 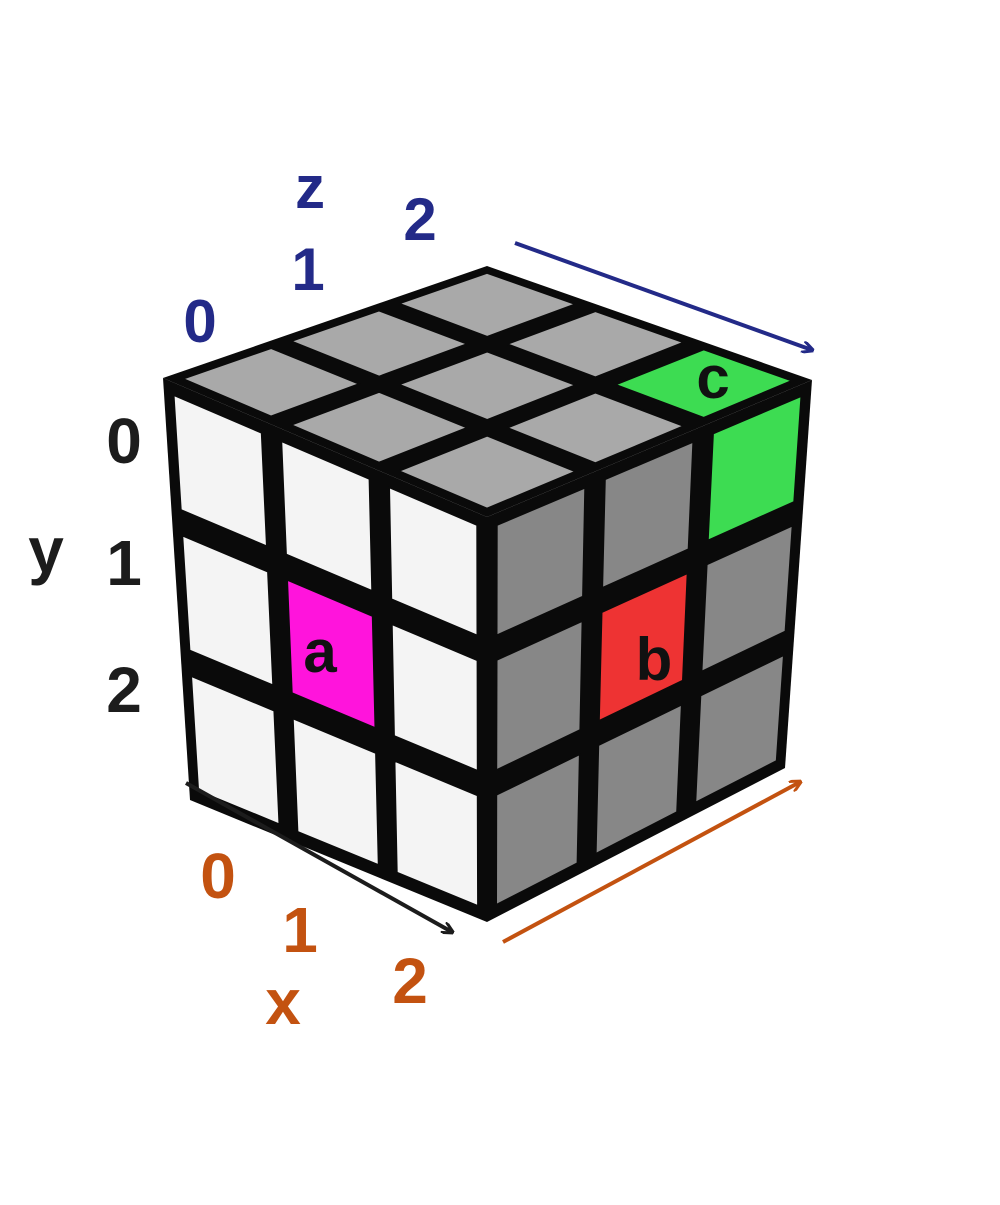 I want to click on z-tick-1: 1, so click(x=307, y=269).